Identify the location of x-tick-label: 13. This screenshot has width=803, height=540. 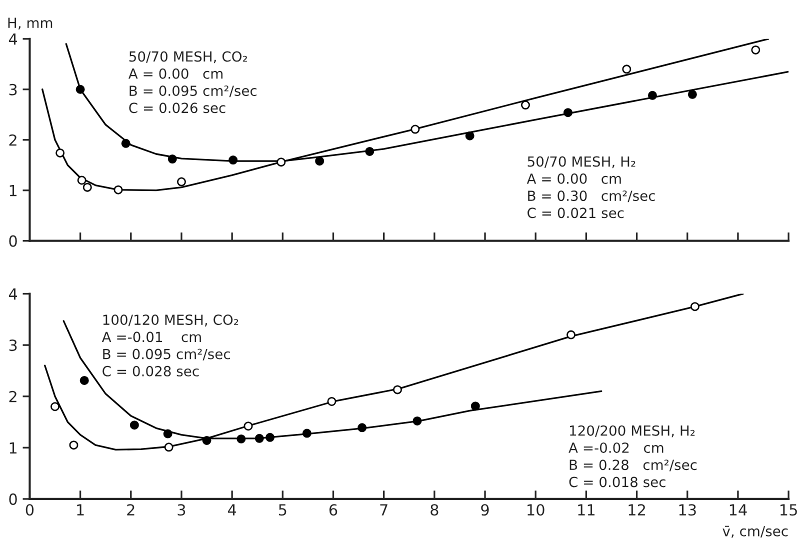
(687, 510).